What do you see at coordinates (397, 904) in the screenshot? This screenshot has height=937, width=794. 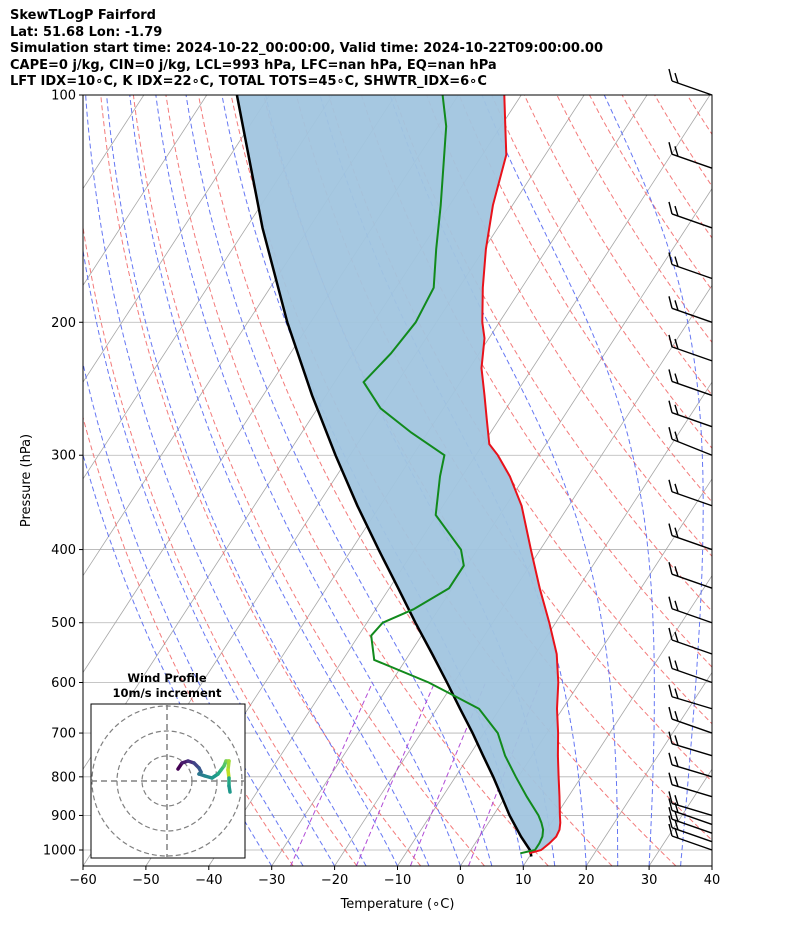 I see `x-axis-label: Temperature (∘C)` at bounding box center [397, 904].